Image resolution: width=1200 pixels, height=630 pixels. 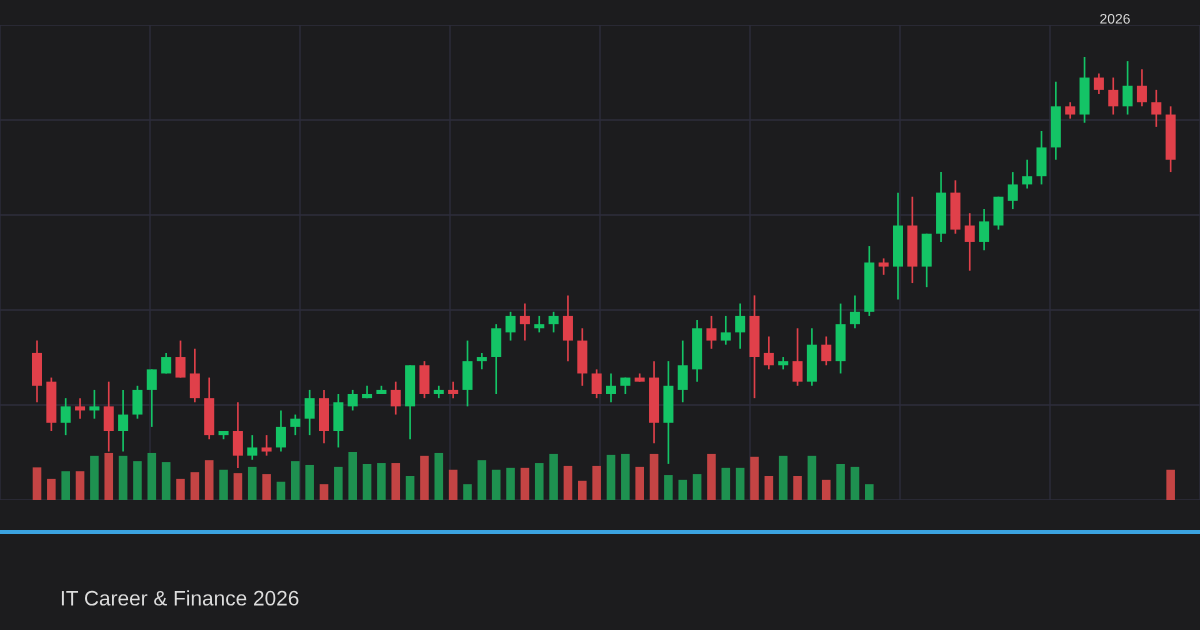 What do you see at coordinates (1115, 18) in the screenshot?
I see `text: 2026` at bounding box center [1115, 18].